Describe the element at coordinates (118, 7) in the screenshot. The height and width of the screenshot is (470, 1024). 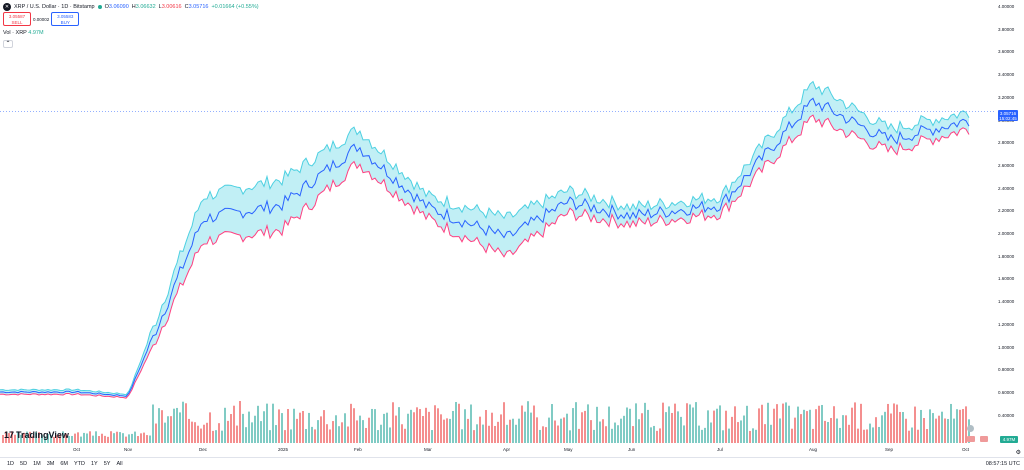
I see `open-value: 3.06090` at that location.